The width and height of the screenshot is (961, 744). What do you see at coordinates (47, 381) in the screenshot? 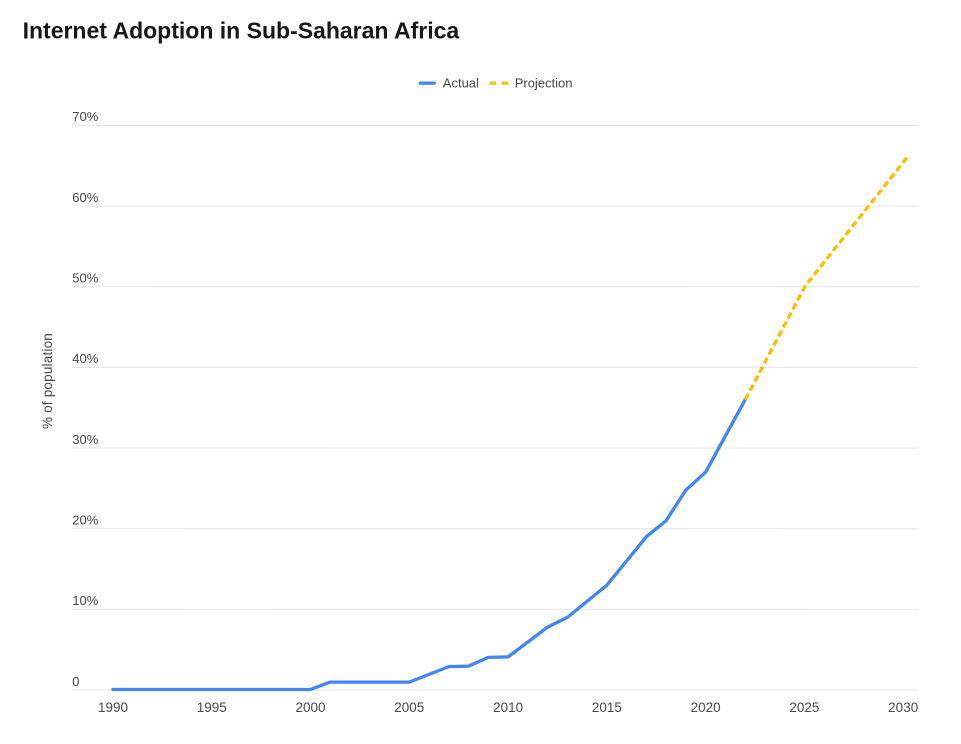
I see `svg-text: % of population` at bounding box center [47, 381].